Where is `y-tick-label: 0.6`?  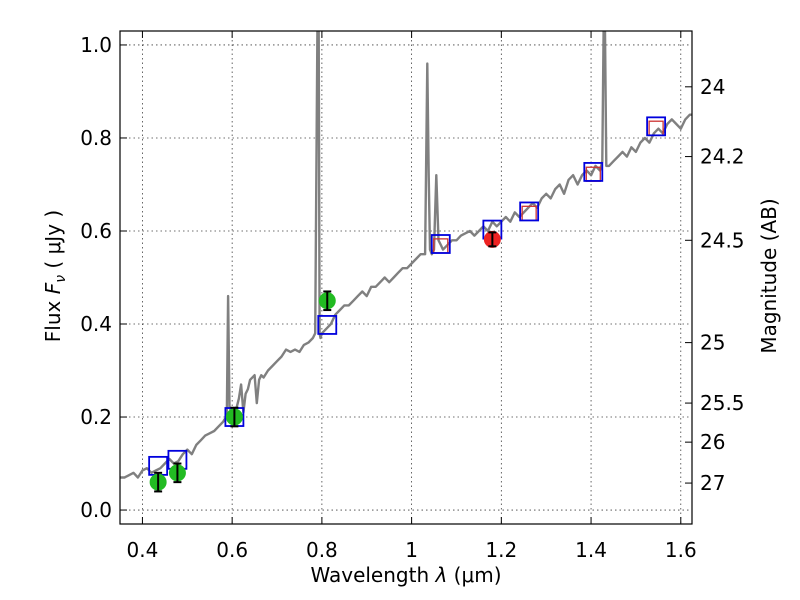 y-tick-label: 0.6 is located at coordinates (96, 231).